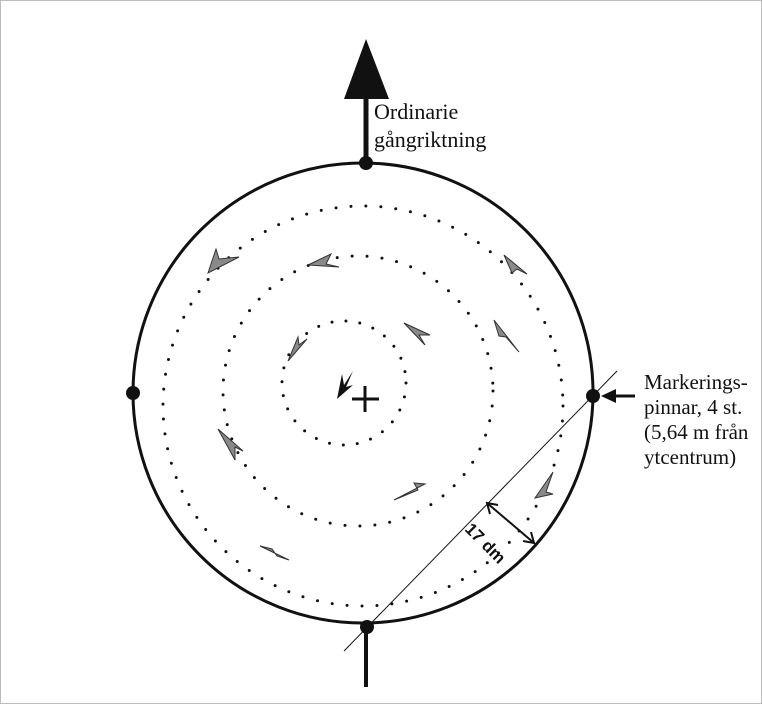 The width and height of the screenshot is (762, 705). I want to click on diagonal-reference-line, so click(480, 511).